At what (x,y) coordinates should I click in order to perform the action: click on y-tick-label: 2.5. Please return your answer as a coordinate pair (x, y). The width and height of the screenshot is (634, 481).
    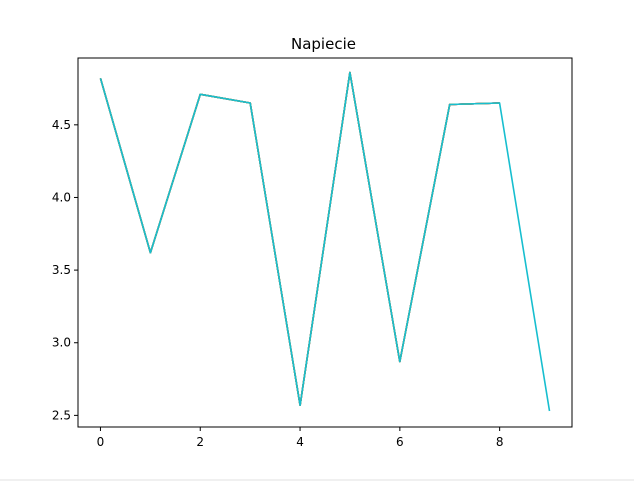
    Looking at the image, I should click on (61, 415).